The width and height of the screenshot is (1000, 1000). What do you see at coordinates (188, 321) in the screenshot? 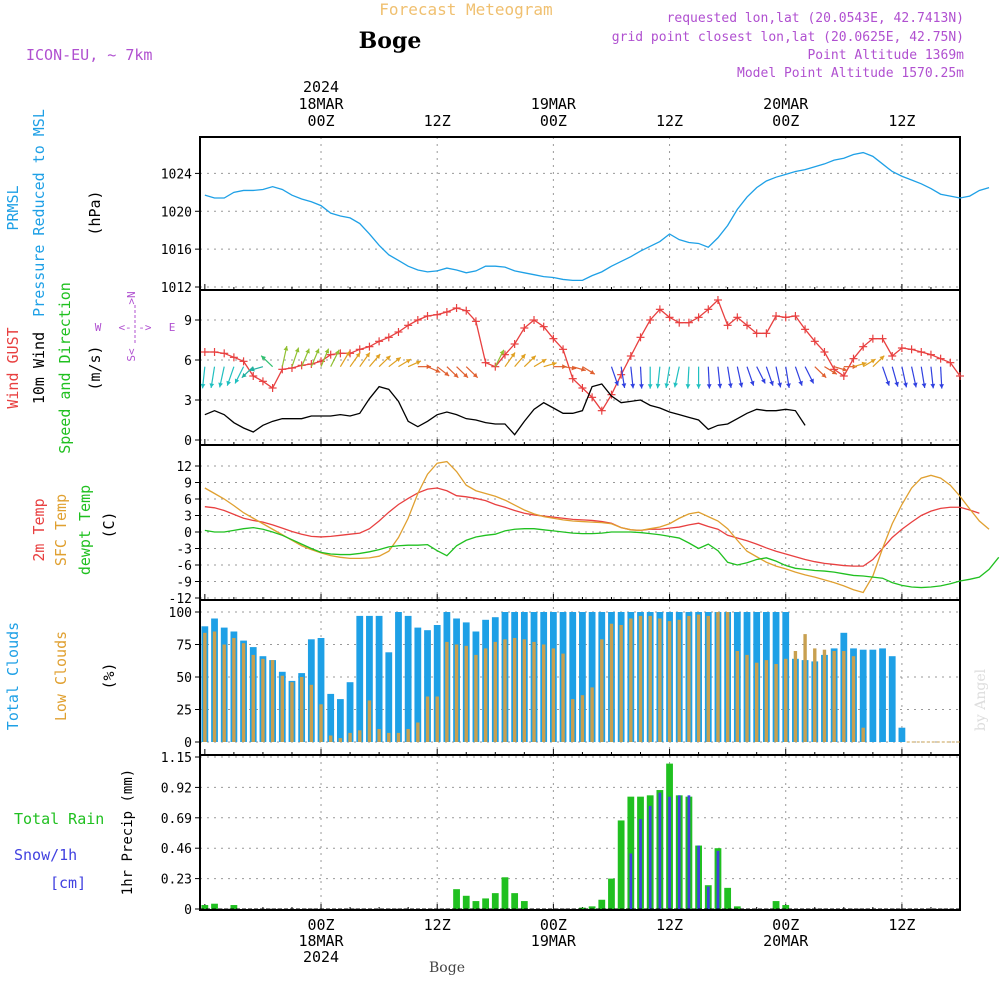
I see `y-tick-label: 9` at bounding box center [188, 321].